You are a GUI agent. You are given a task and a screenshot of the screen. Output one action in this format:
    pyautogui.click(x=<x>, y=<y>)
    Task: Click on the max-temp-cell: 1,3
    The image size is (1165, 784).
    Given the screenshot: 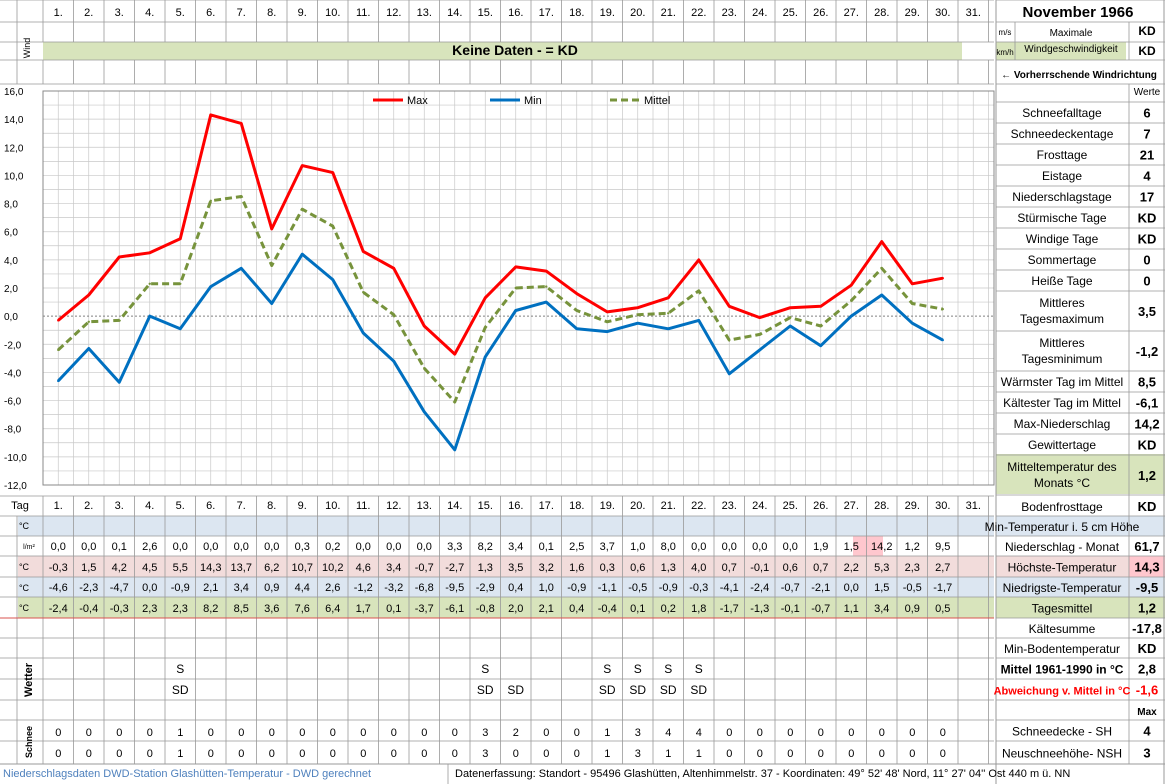 What is the action you would take?
    pyautogui.click(x=668, y=568)
    